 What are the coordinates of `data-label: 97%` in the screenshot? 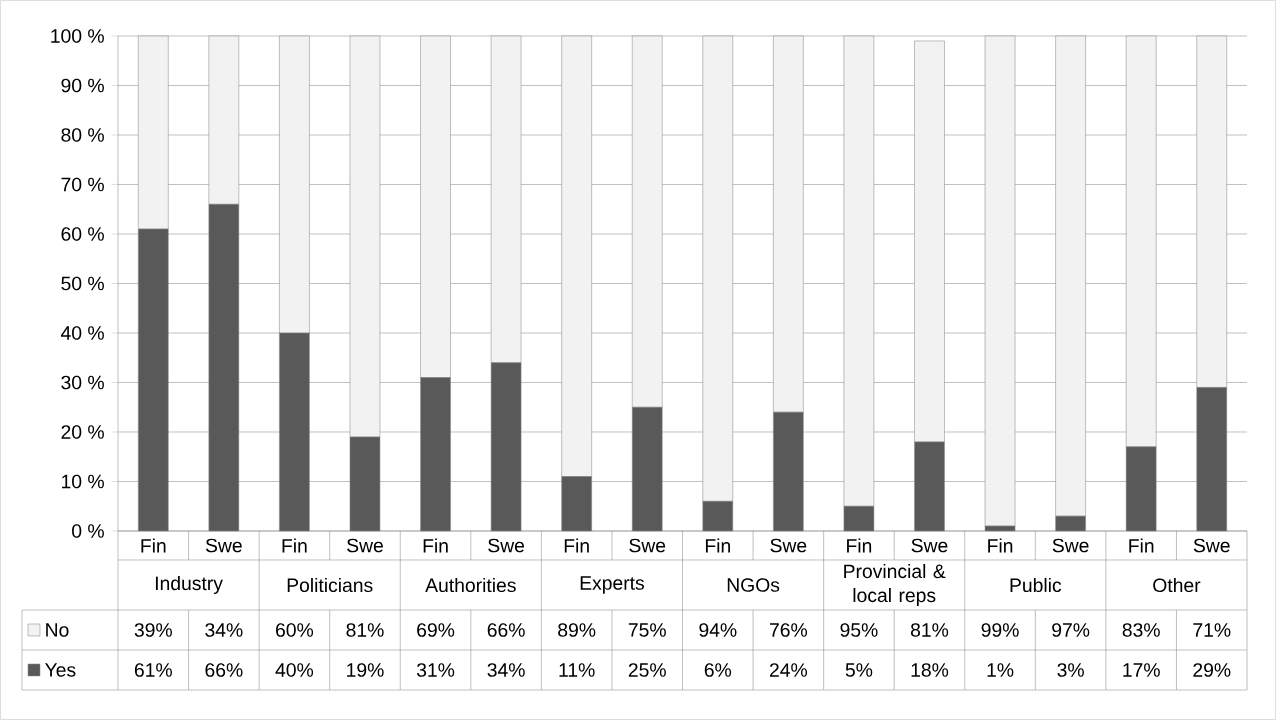 It's located at (1071, 630).